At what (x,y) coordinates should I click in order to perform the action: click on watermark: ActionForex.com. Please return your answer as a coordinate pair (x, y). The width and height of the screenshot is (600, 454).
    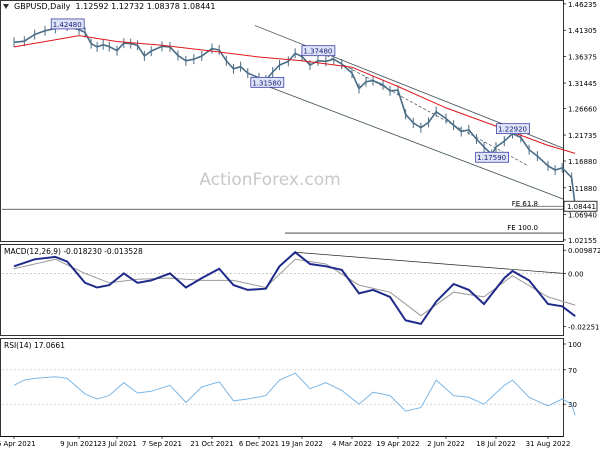
    Looking at the image, I should click on (269, 180).